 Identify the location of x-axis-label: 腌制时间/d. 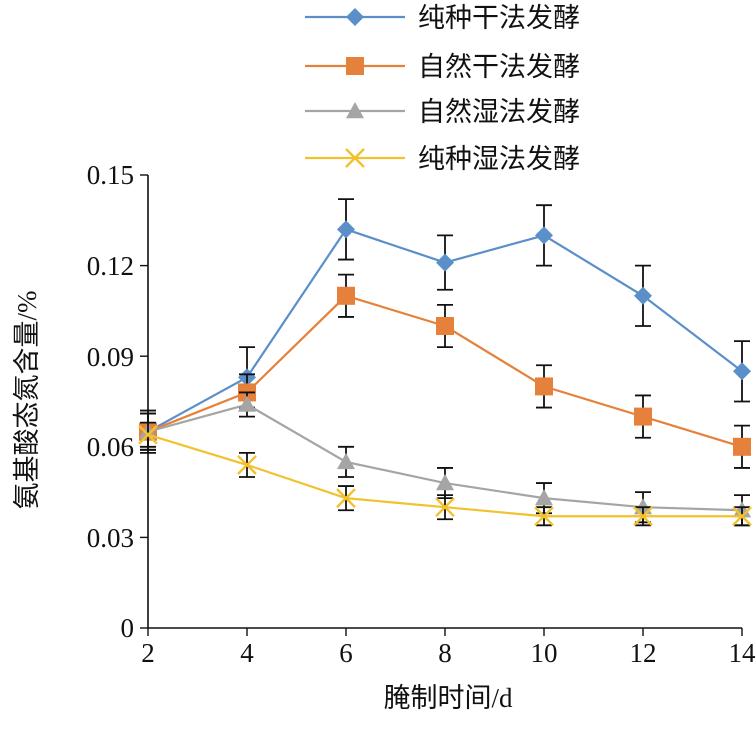
(448, 698).